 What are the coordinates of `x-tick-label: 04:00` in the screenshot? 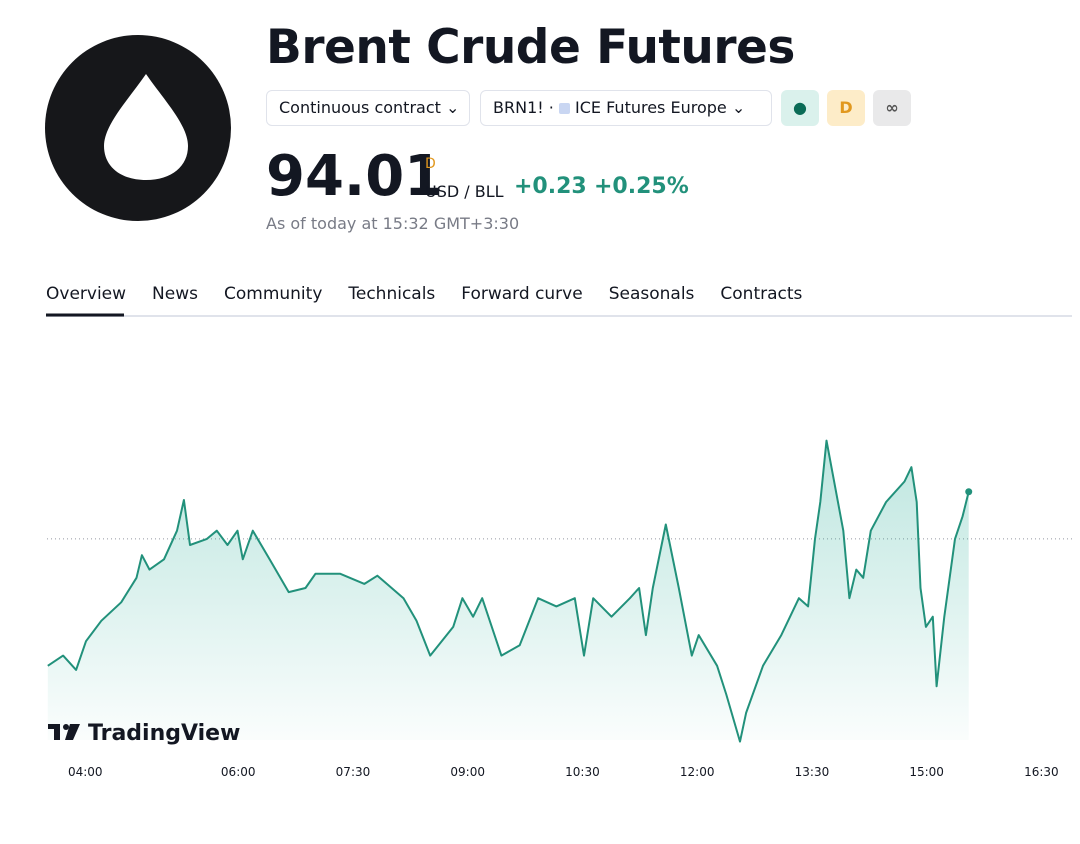 It's located at (85, 772).